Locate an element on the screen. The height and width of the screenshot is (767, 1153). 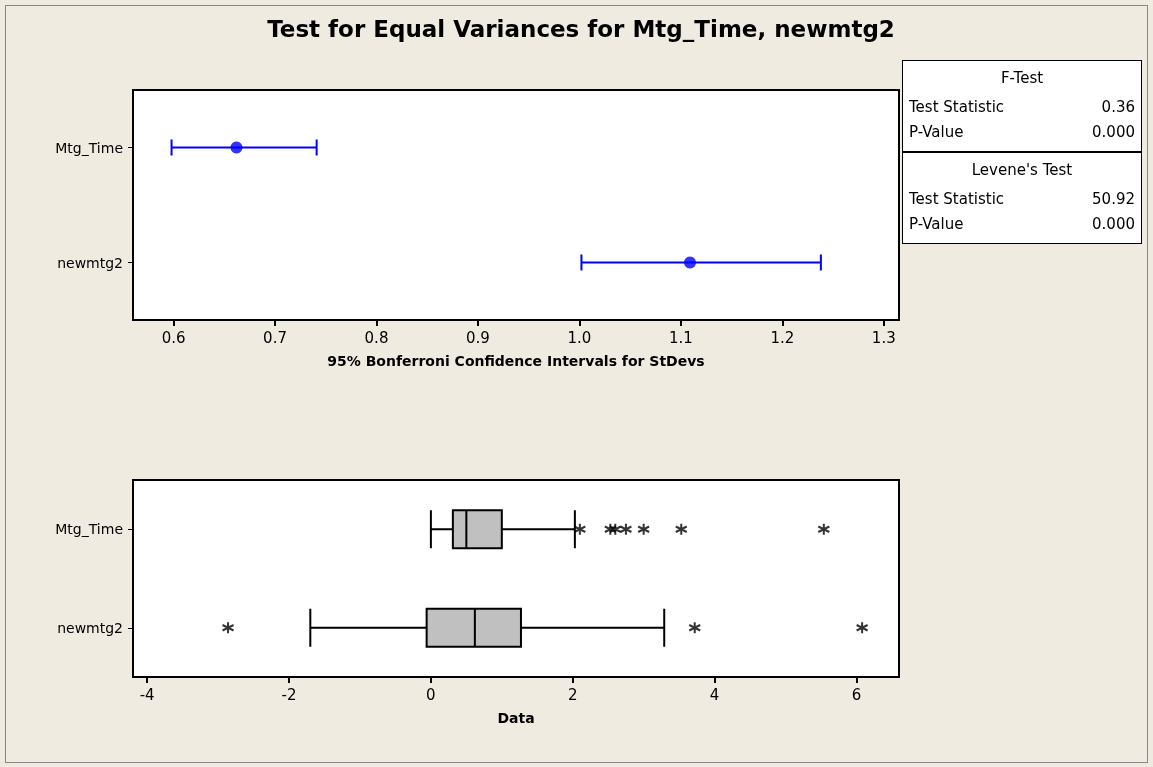
text: F-Test is located at coordinates (1022, 78).